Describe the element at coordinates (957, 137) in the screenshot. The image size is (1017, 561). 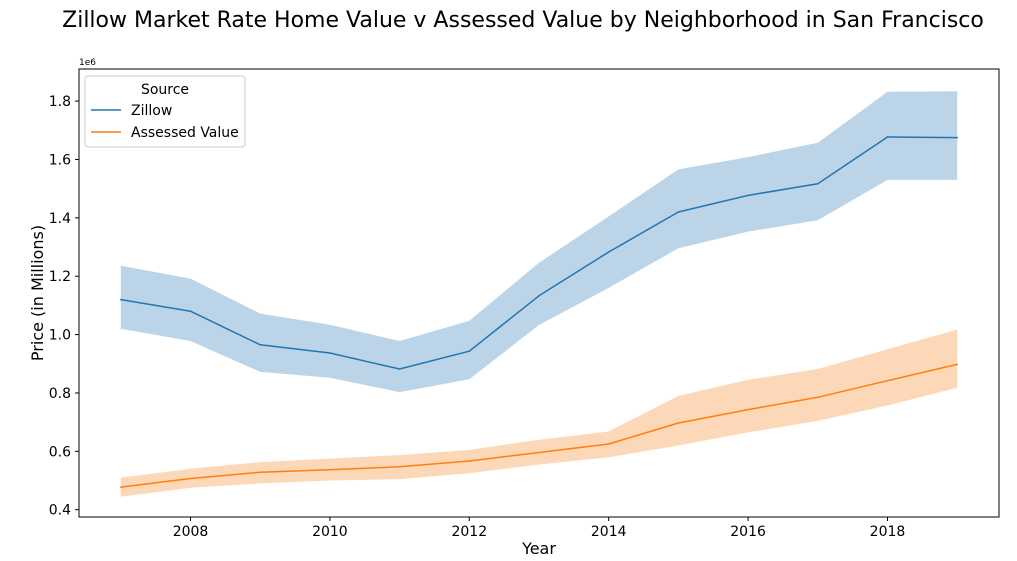
I see `zillow-point-2019` at that location.